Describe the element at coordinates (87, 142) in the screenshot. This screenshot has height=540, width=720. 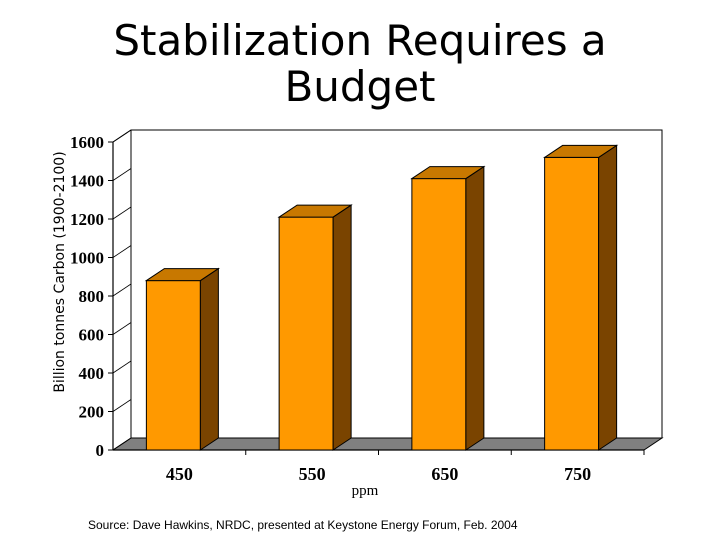
I see `y-tick-label: 1600` at that location.